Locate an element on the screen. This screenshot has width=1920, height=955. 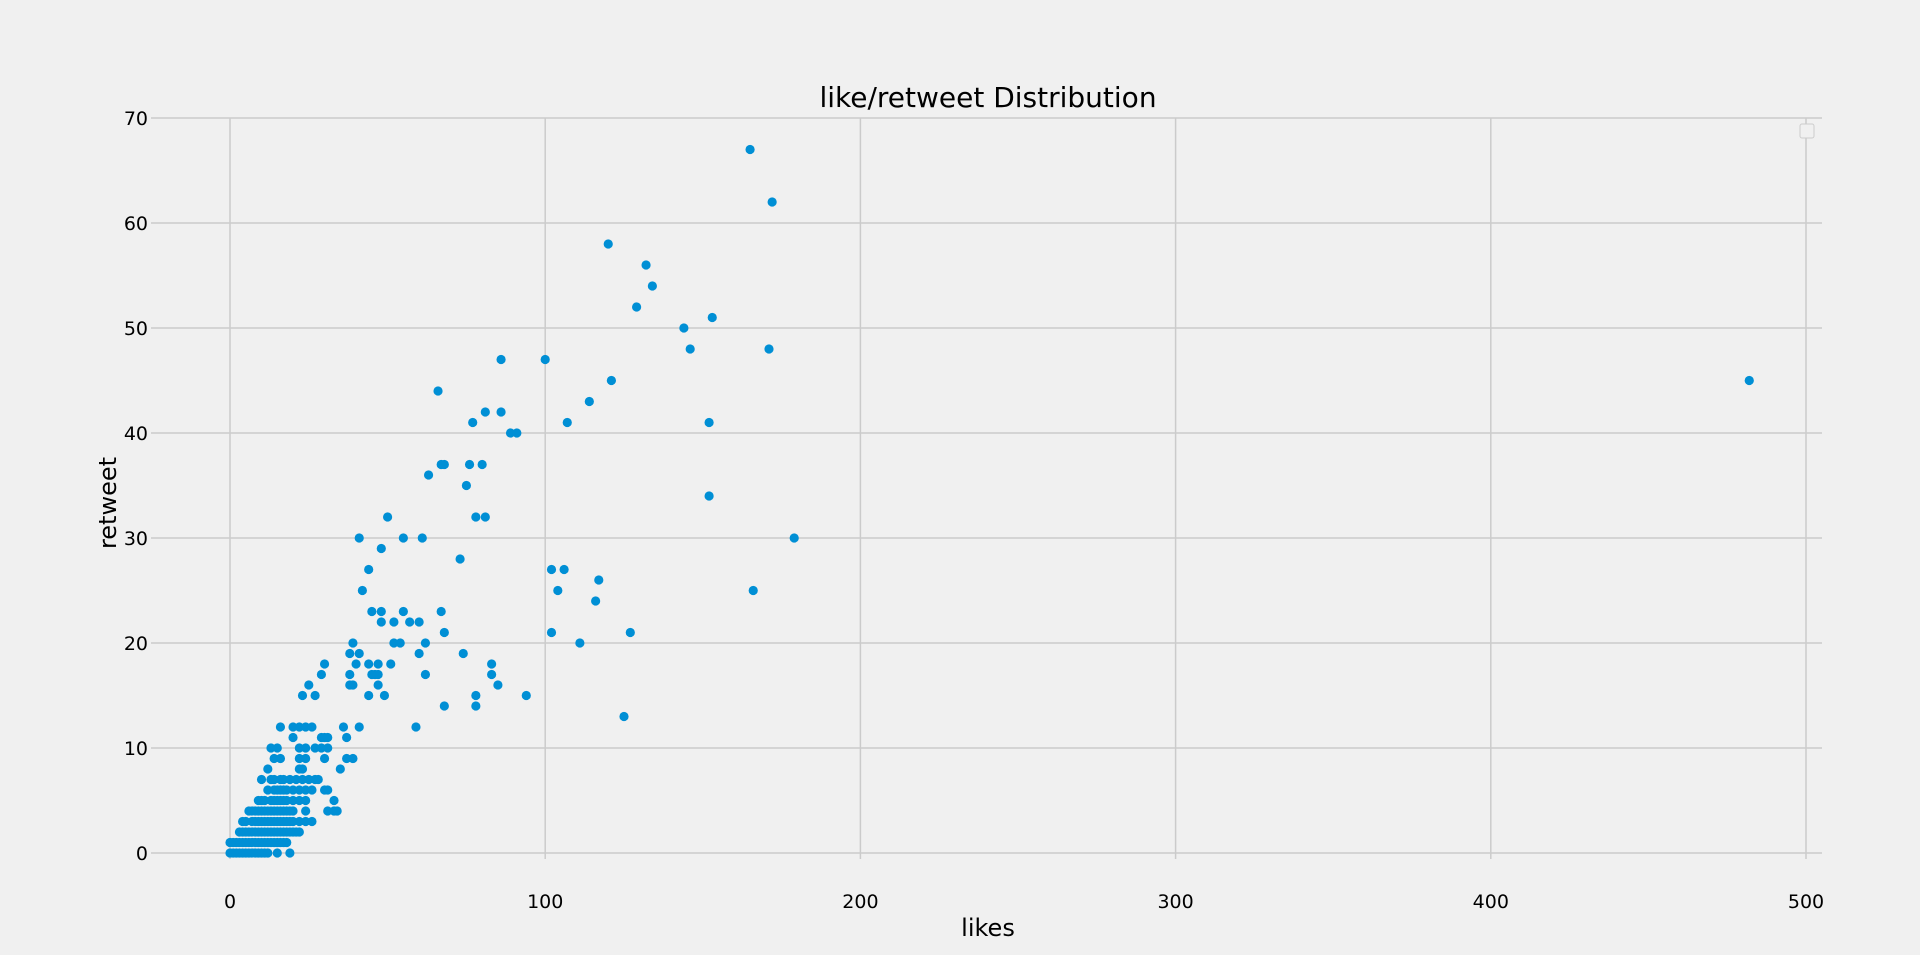
y-tick-label: 60 is located at coordinates (136, 224).